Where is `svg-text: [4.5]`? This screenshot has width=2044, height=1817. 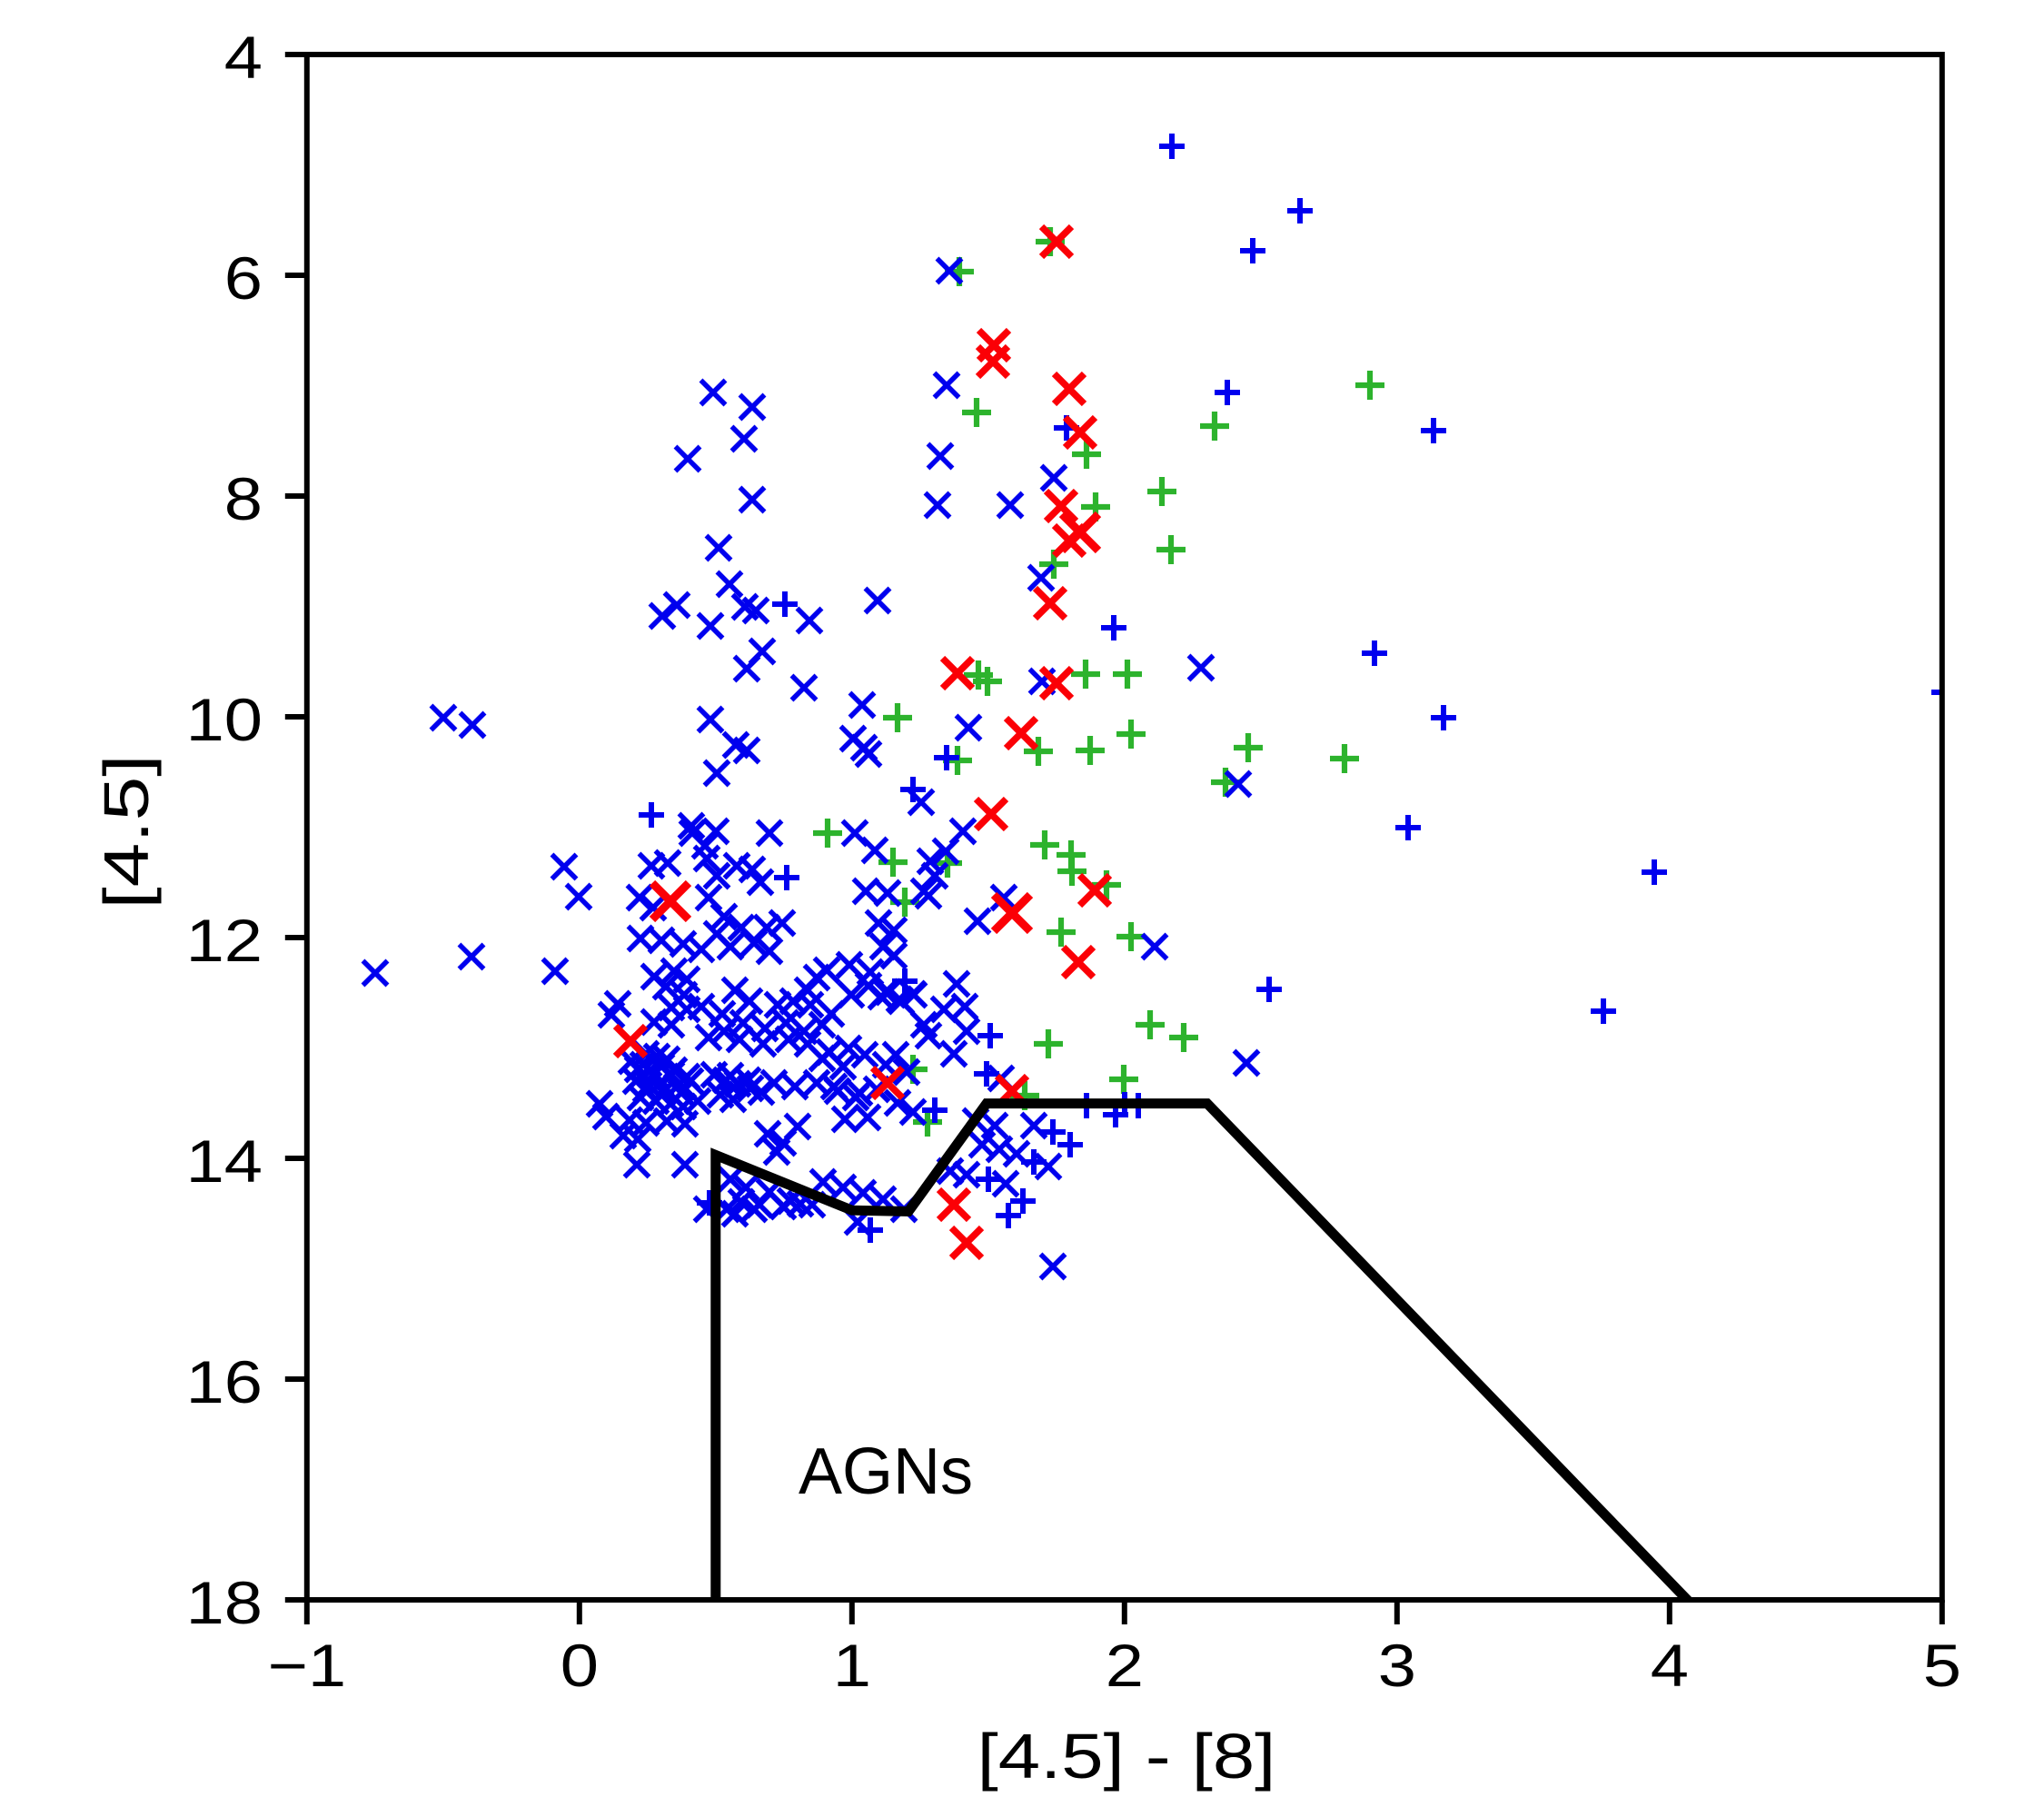 svg-text: [4.5] is located at coordinates (126, 831).